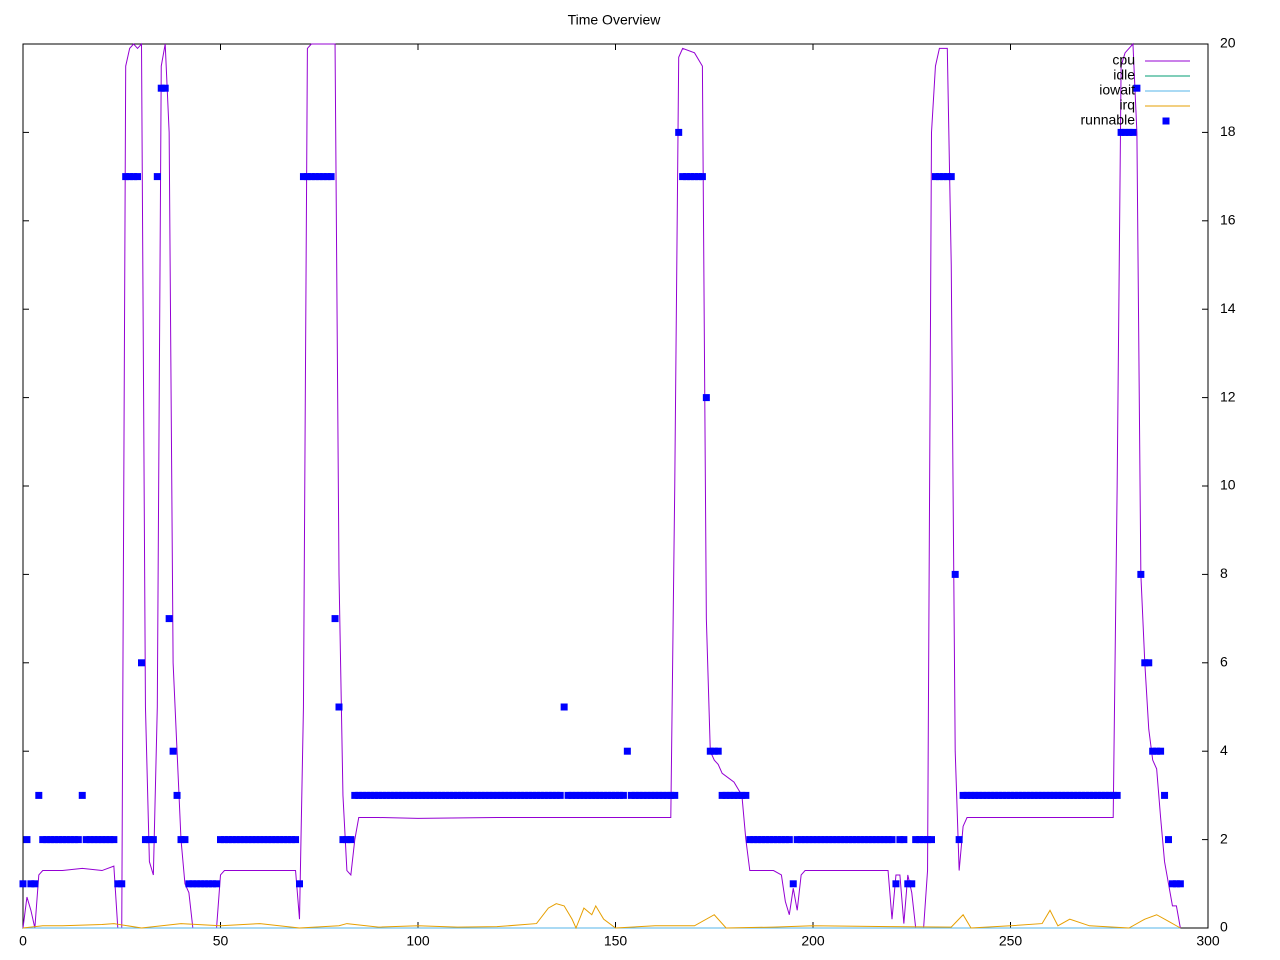  I want to click on legend-swatch, so click(1166, 121).